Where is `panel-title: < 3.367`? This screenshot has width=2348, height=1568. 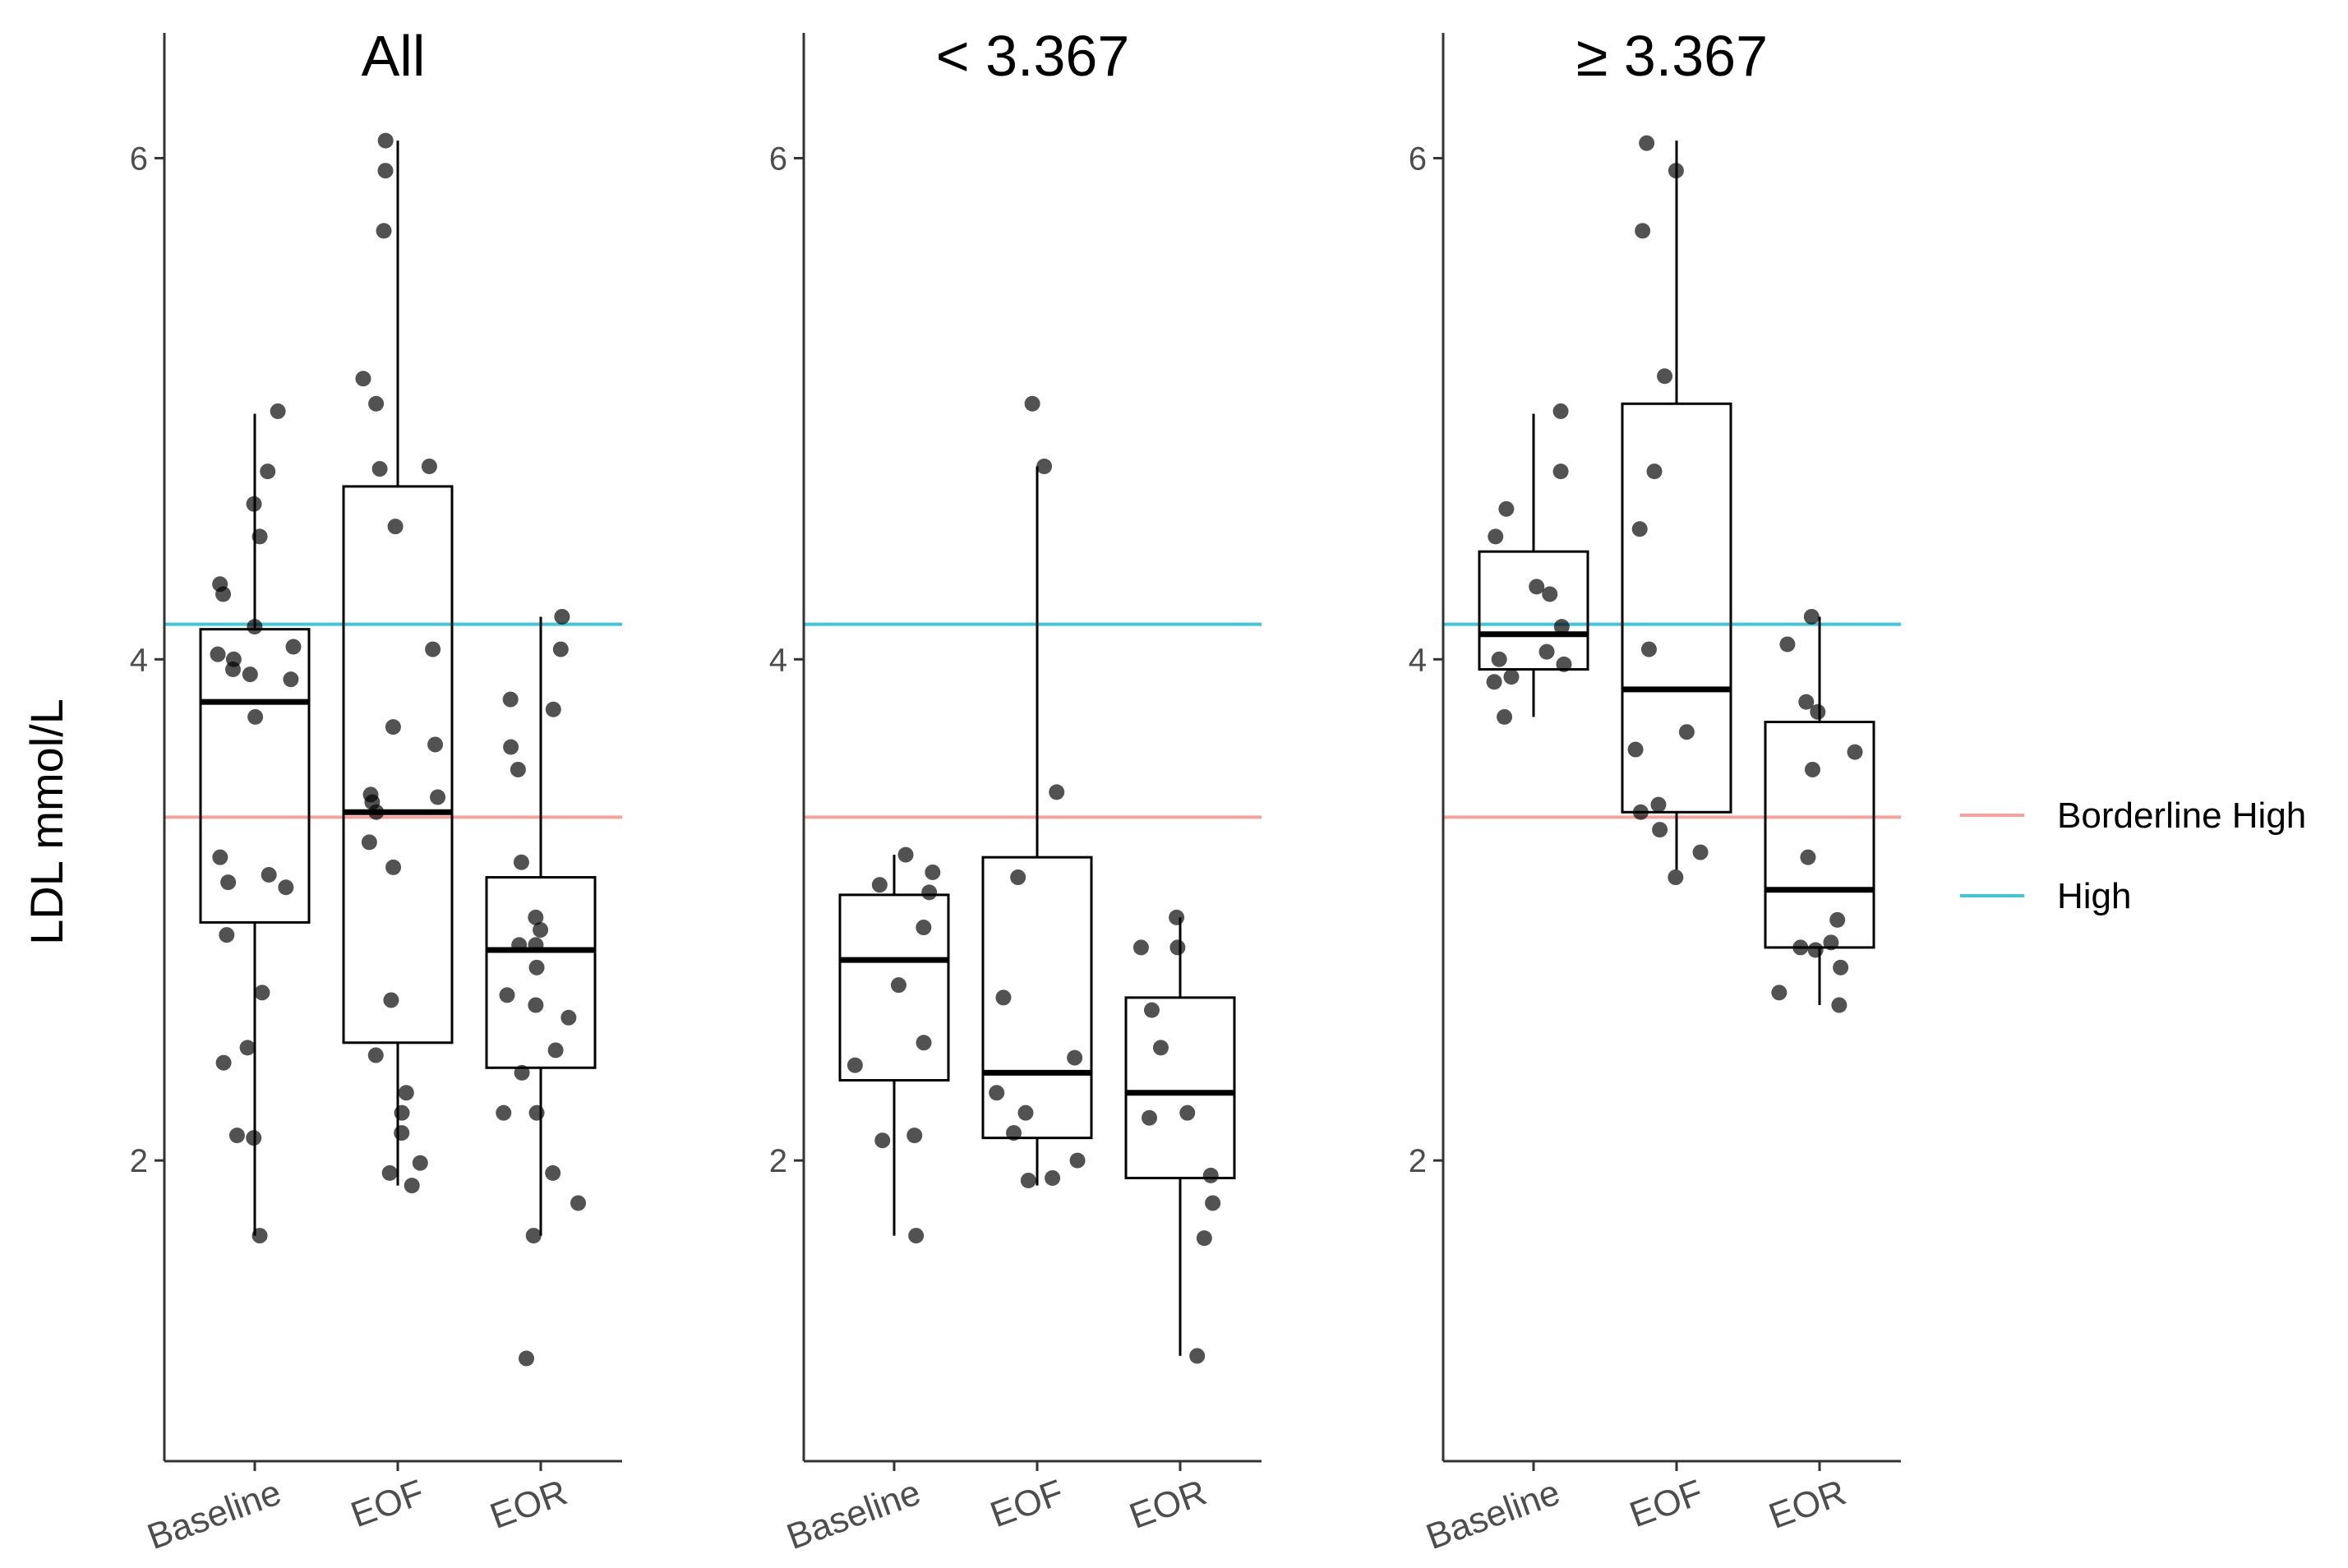
panel-title: < 3.367 is located at coordinates (1033, 56).